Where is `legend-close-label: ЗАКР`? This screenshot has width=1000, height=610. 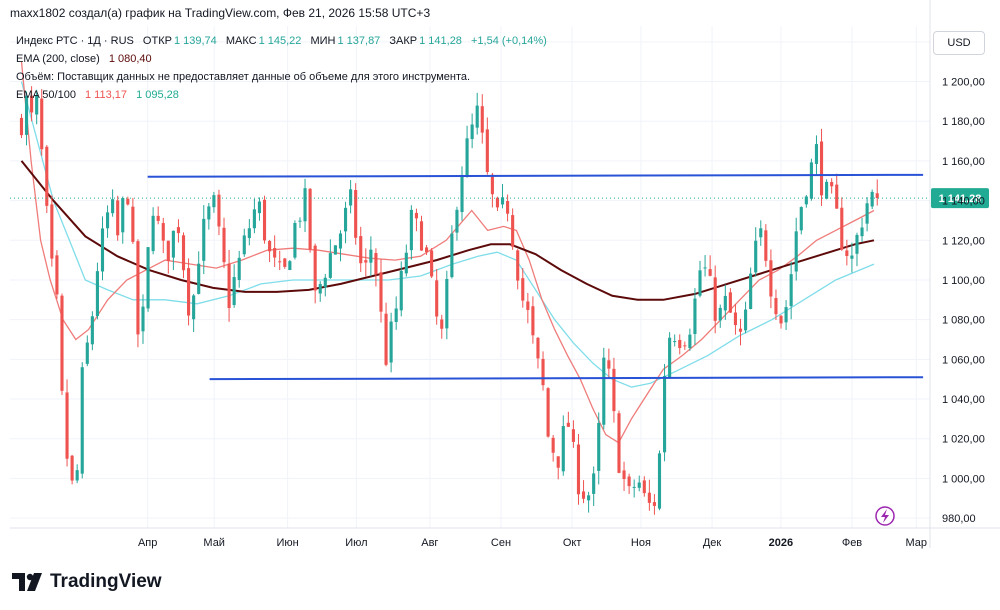
legend-close-label: ЗАКР is located at coordinates (403, 41).